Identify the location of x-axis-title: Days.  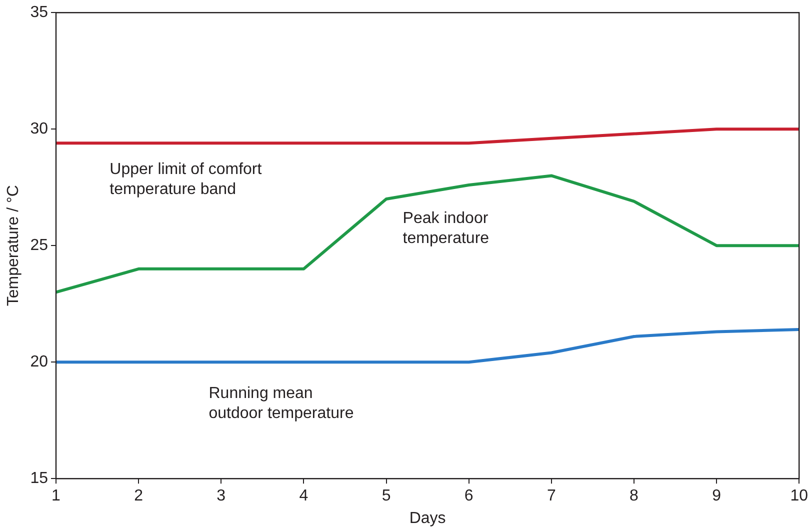
(427, 518).